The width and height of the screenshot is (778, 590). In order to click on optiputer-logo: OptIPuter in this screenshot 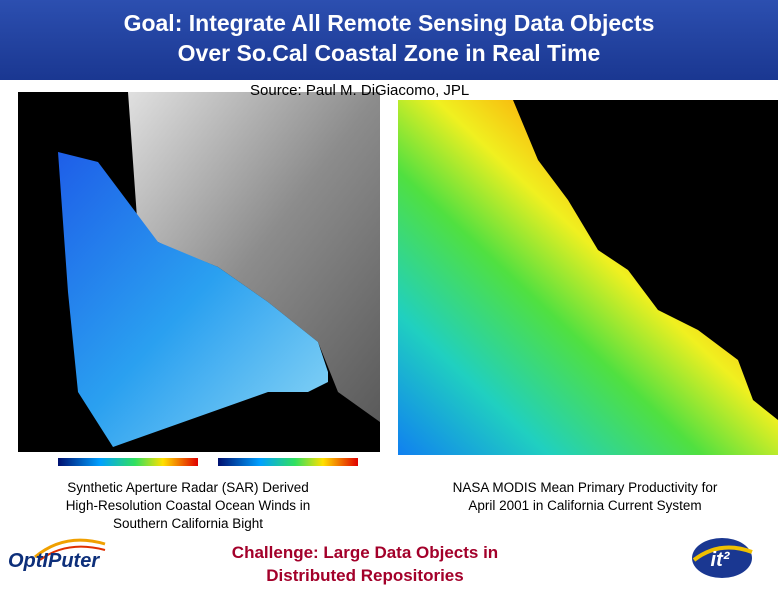, I will do `click(54, 561)`.